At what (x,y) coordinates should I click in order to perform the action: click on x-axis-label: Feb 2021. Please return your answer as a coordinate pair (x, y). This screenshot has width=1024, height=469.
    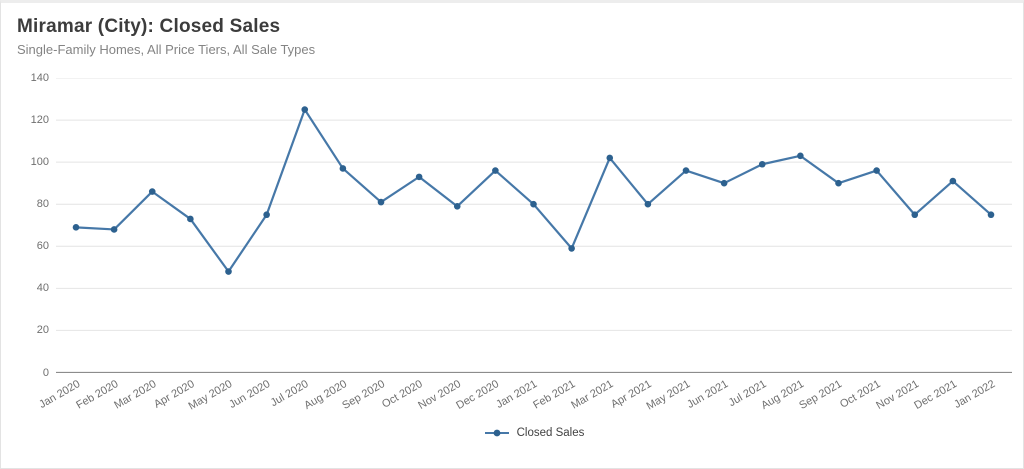
    Looking at the image, I should click on (554, 395).